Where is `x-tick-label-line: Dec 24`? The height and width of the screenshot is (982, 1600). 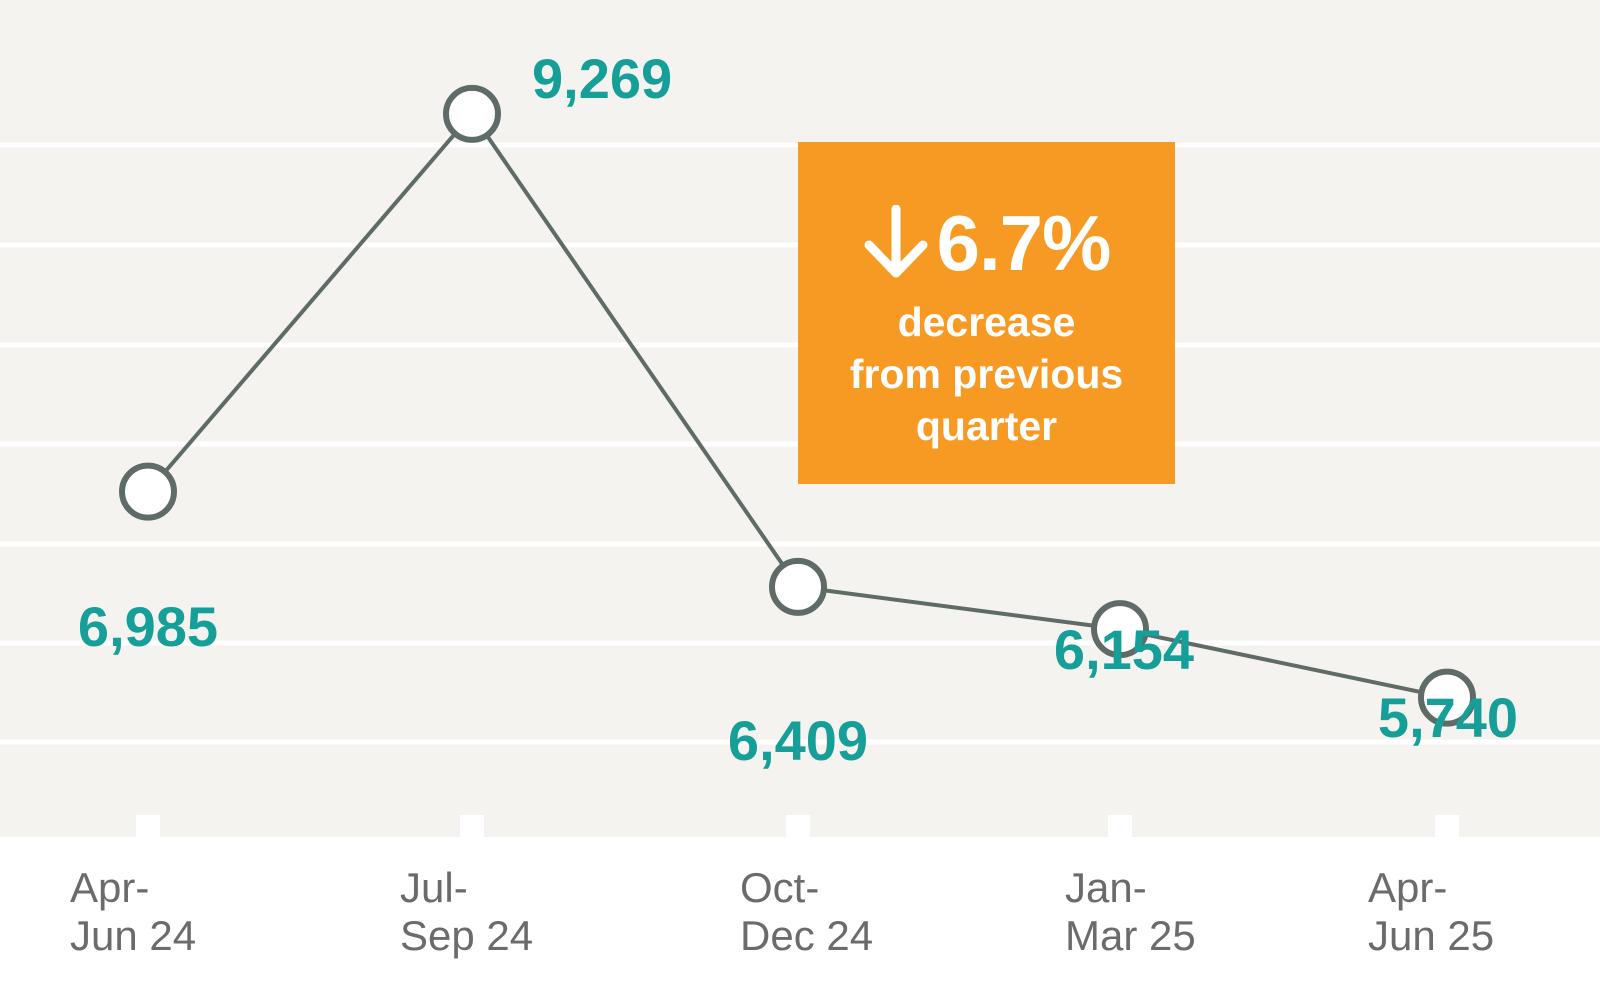
x-tick-label-line: Dec 24 is located at coordinates (806, 935).